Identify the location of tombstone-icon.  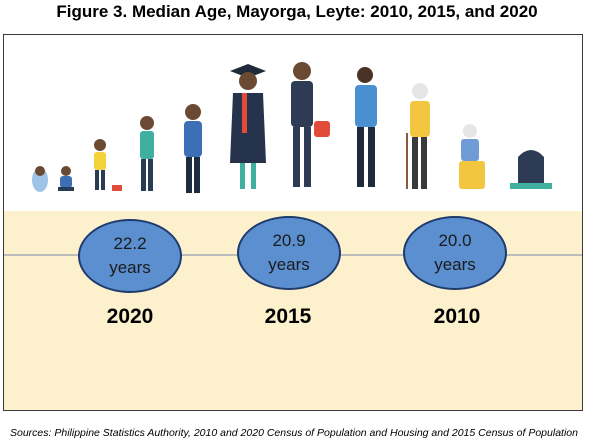
(531, 169).